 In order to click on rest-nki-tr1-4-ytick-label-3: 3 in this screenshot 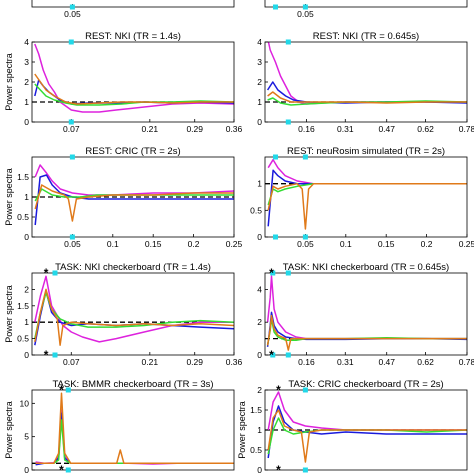, I will do `click(26, 62)`.